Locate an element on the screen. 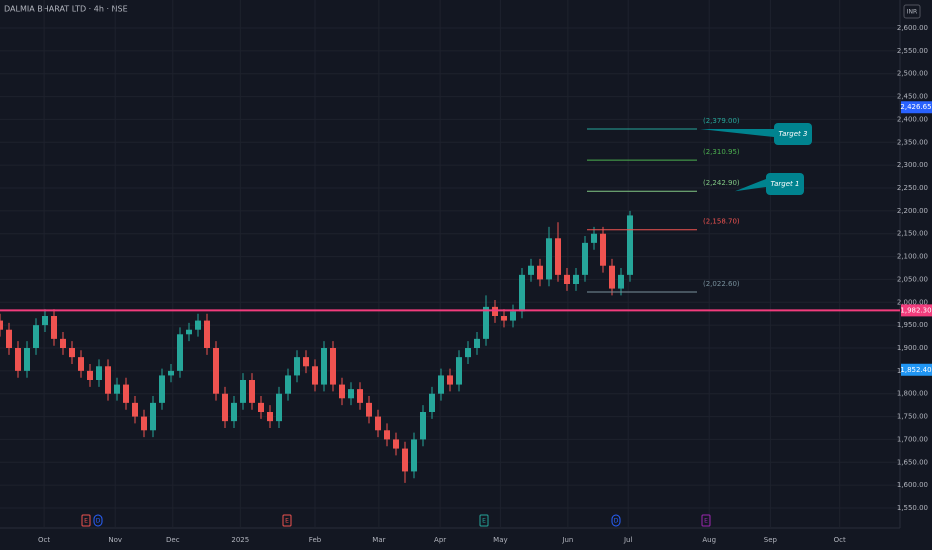  currency: INR is located at coordinates (912, 12).